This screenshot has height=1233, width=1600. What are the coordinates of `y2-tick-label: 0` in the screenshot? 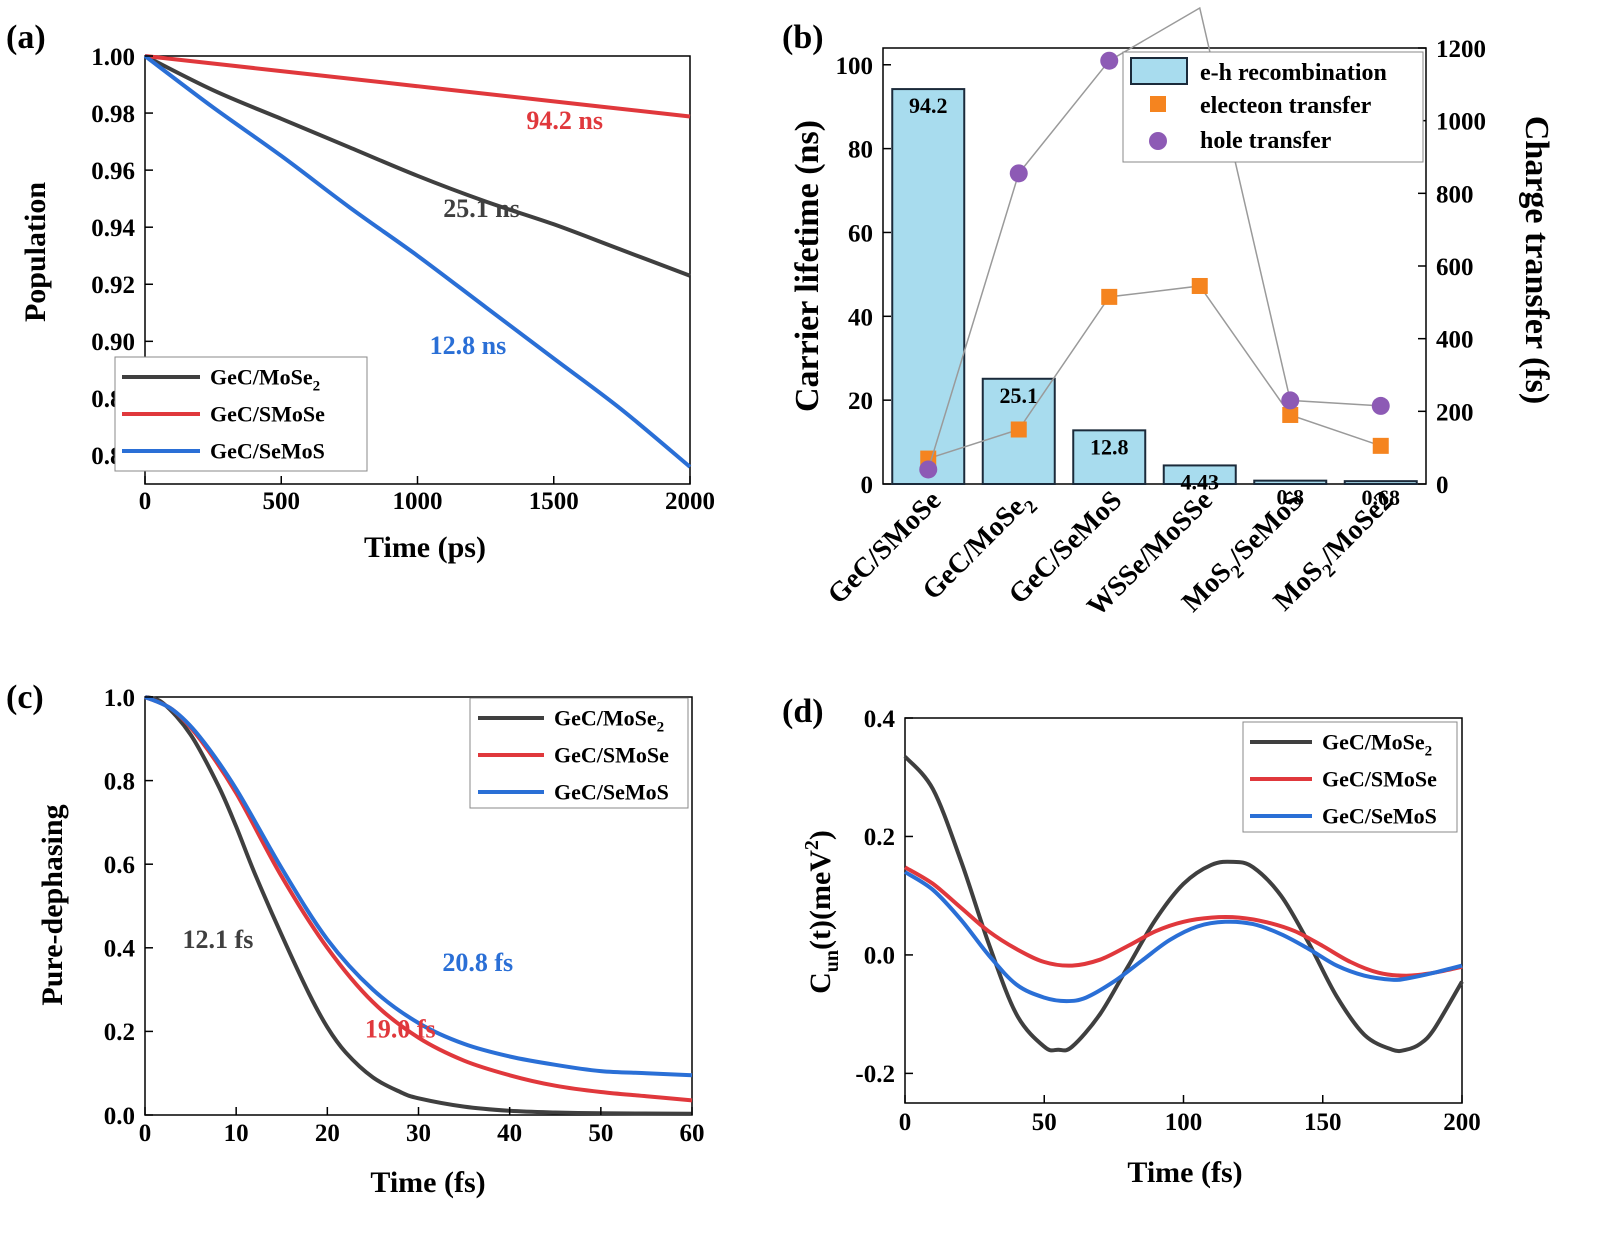 It's located at (1442, 485).